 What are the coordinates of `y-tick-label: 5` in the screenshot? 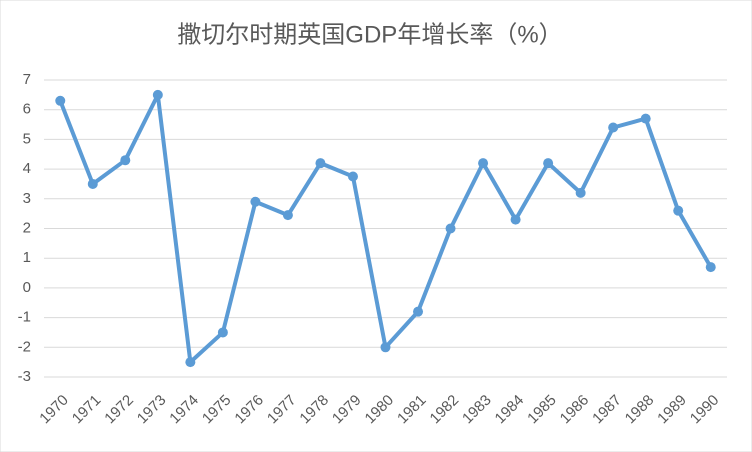 It's located at (27, 138).